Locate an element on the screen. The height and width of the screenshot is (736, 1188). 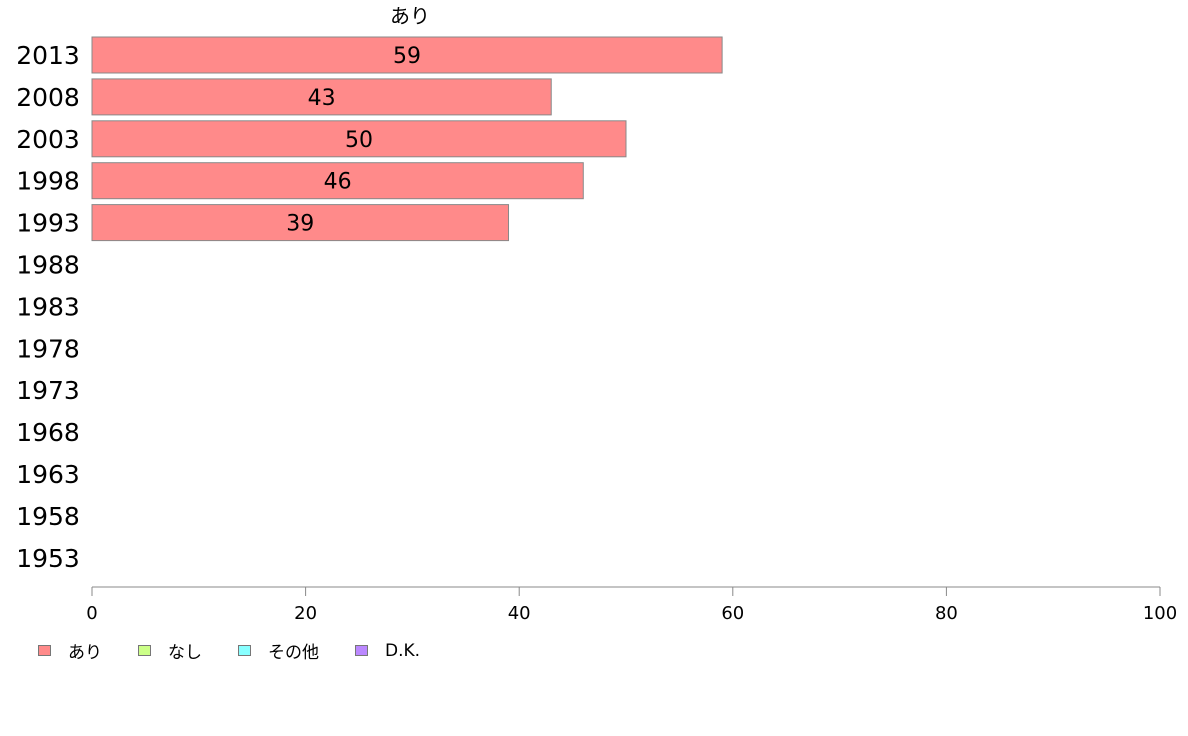
bar-value-label-2013: 59 is located at coordinates (407, 56).